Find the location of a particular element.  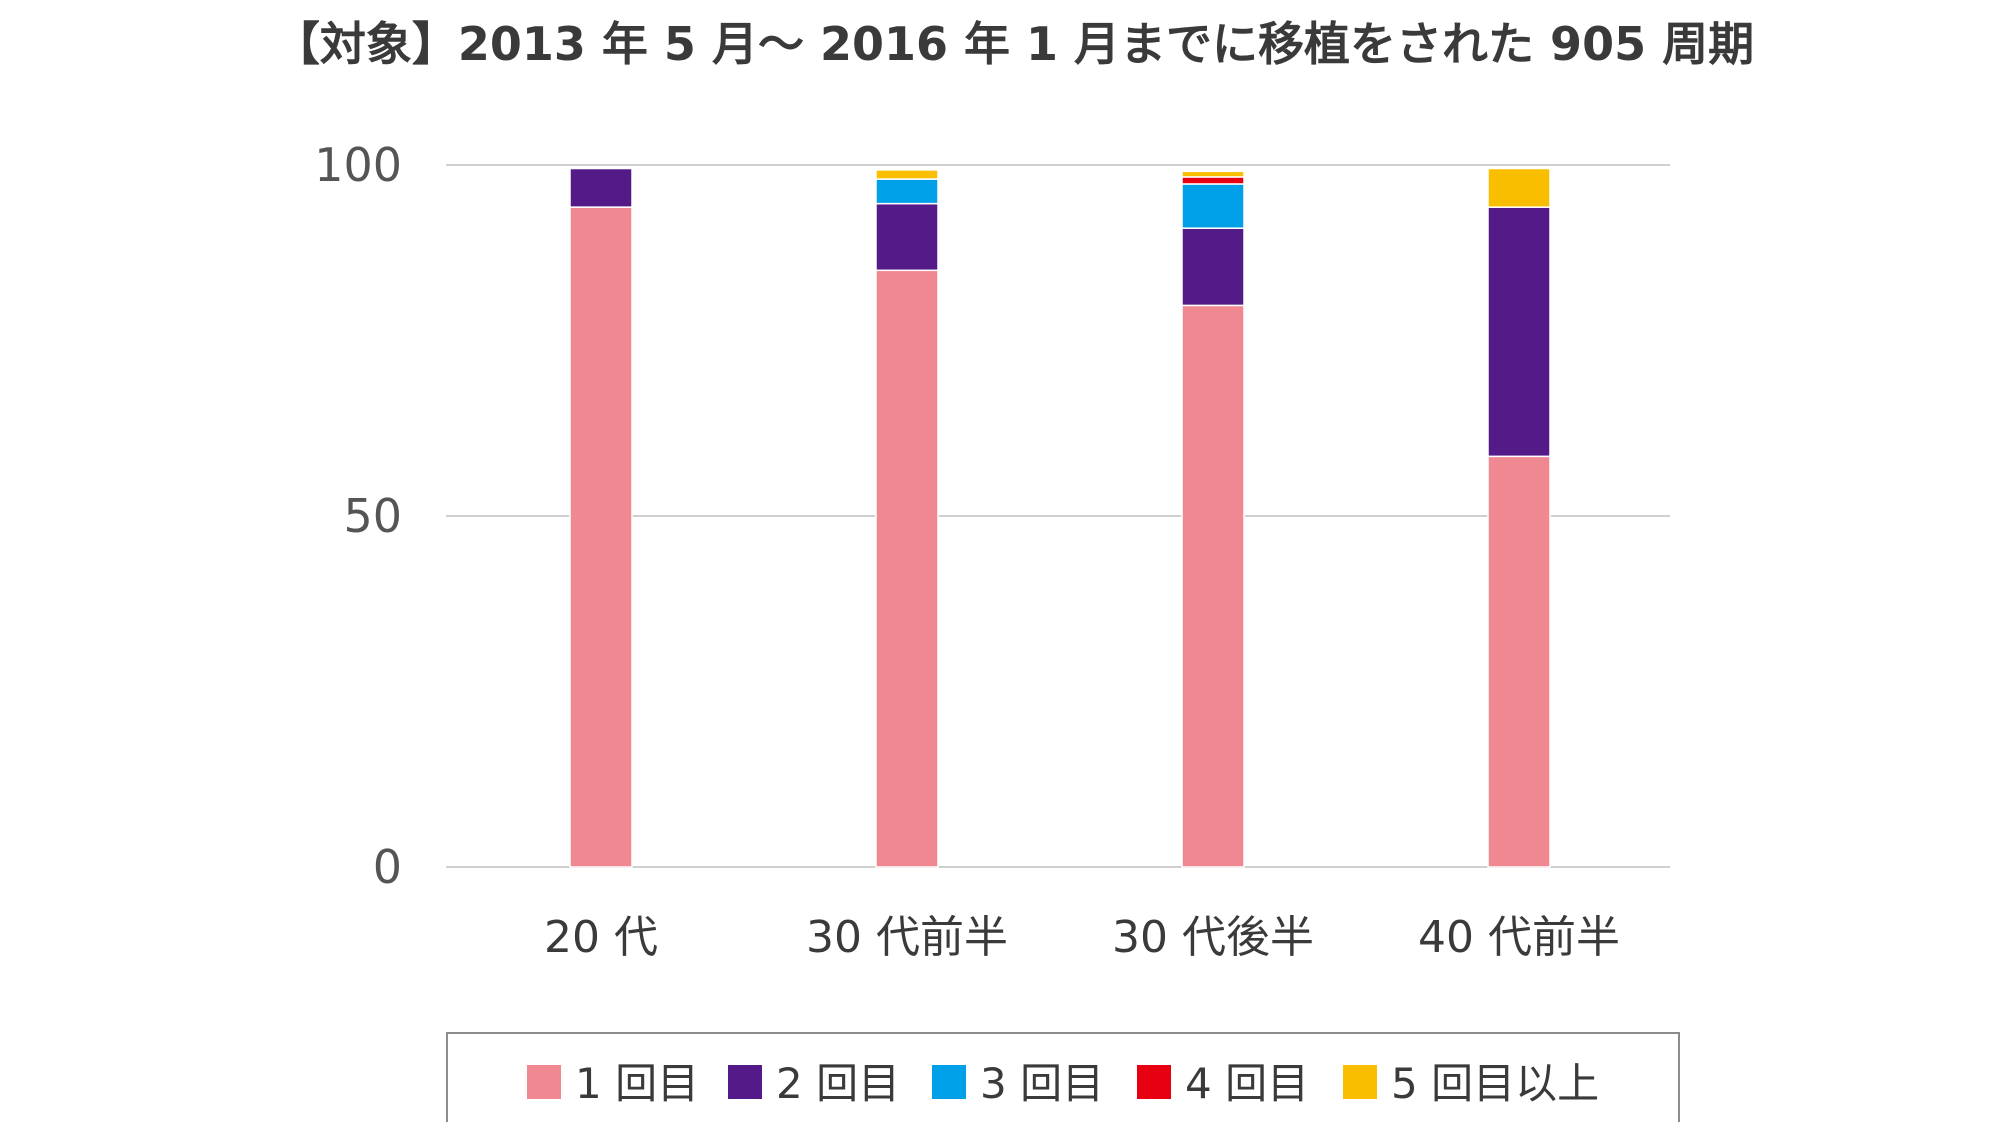

legend-label: 5 回目以上 is located at coordinates (1495, 1083).